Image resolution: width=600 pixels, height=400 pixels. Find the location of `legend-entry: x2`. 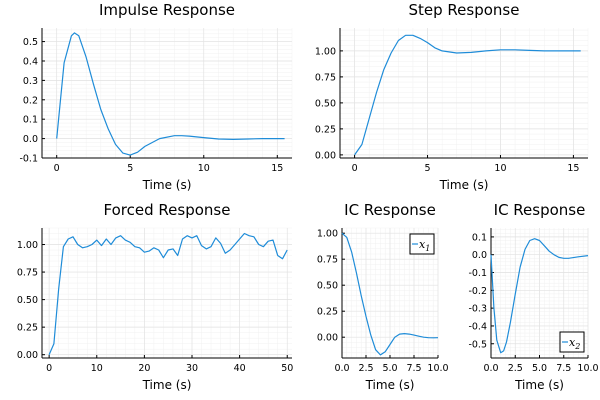

legend-entry: x2 is located at coordinates (574, 343).